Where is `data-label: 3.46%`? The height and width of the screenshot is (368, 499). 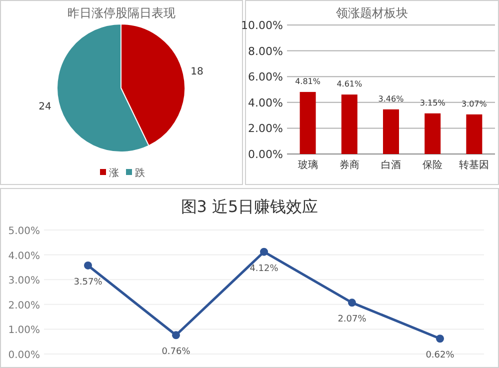
data-label: 3.46% is located at coordinates (391, 99).